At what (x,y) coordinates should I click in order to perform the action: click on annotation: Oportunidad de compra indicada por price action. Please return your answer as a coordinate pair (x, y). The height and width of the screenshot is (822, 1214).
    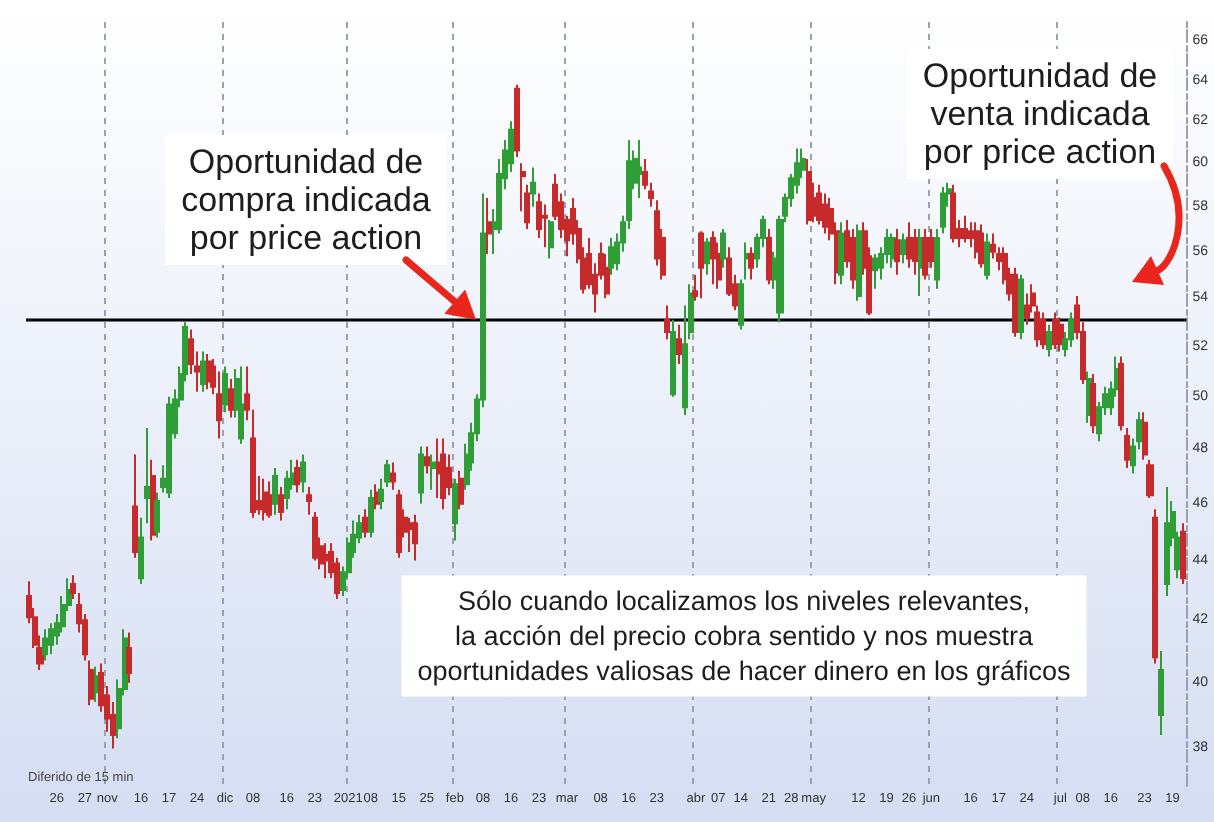
    Looking at the image, I should click on (306, 200).